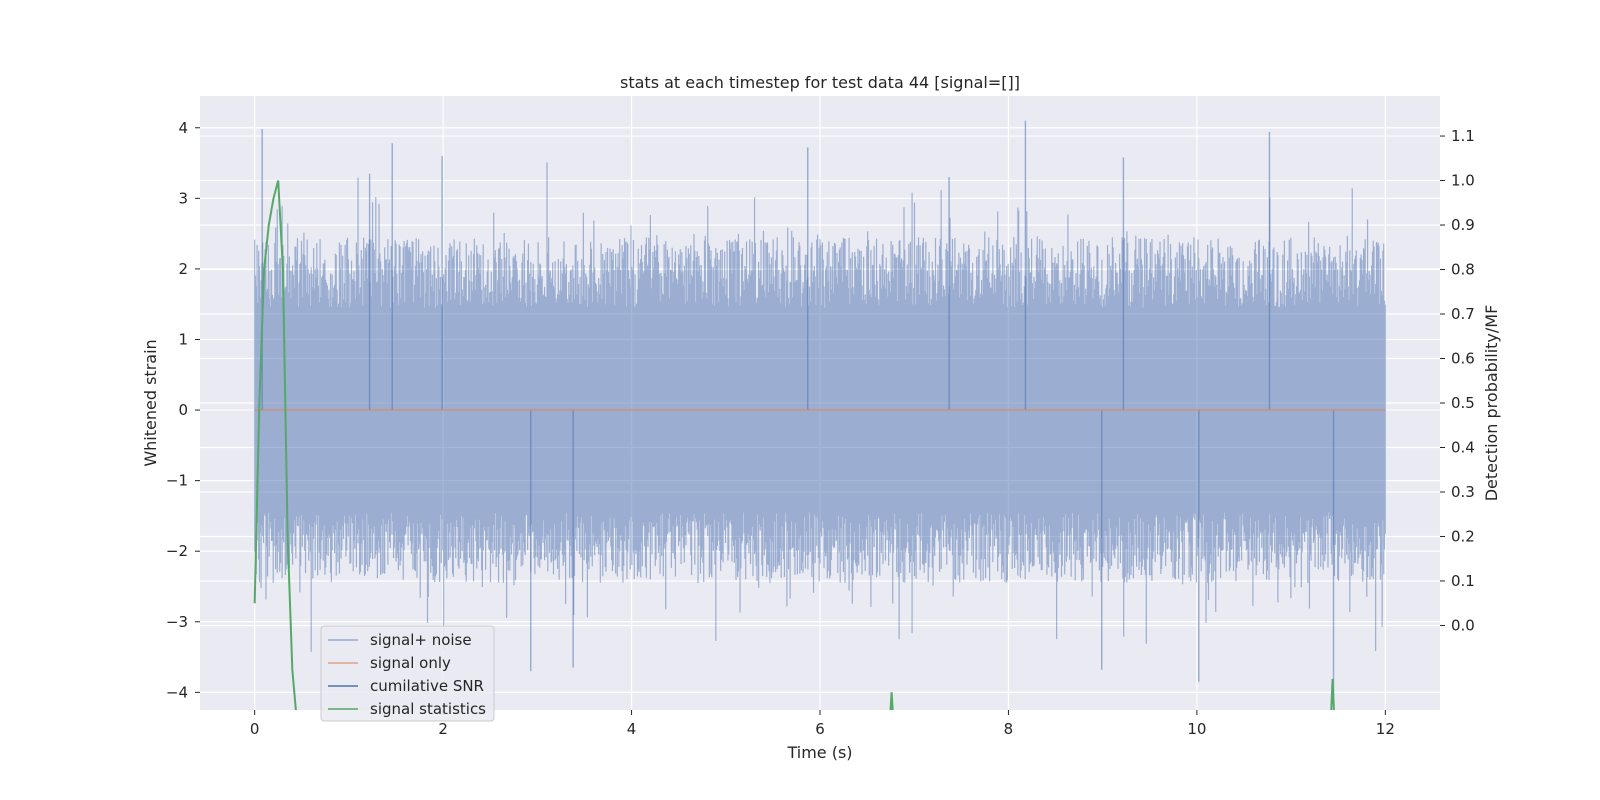  Describe the element at coordinates (183, 339) in the screenshot. I see `y-tick-label: 1` at that location.